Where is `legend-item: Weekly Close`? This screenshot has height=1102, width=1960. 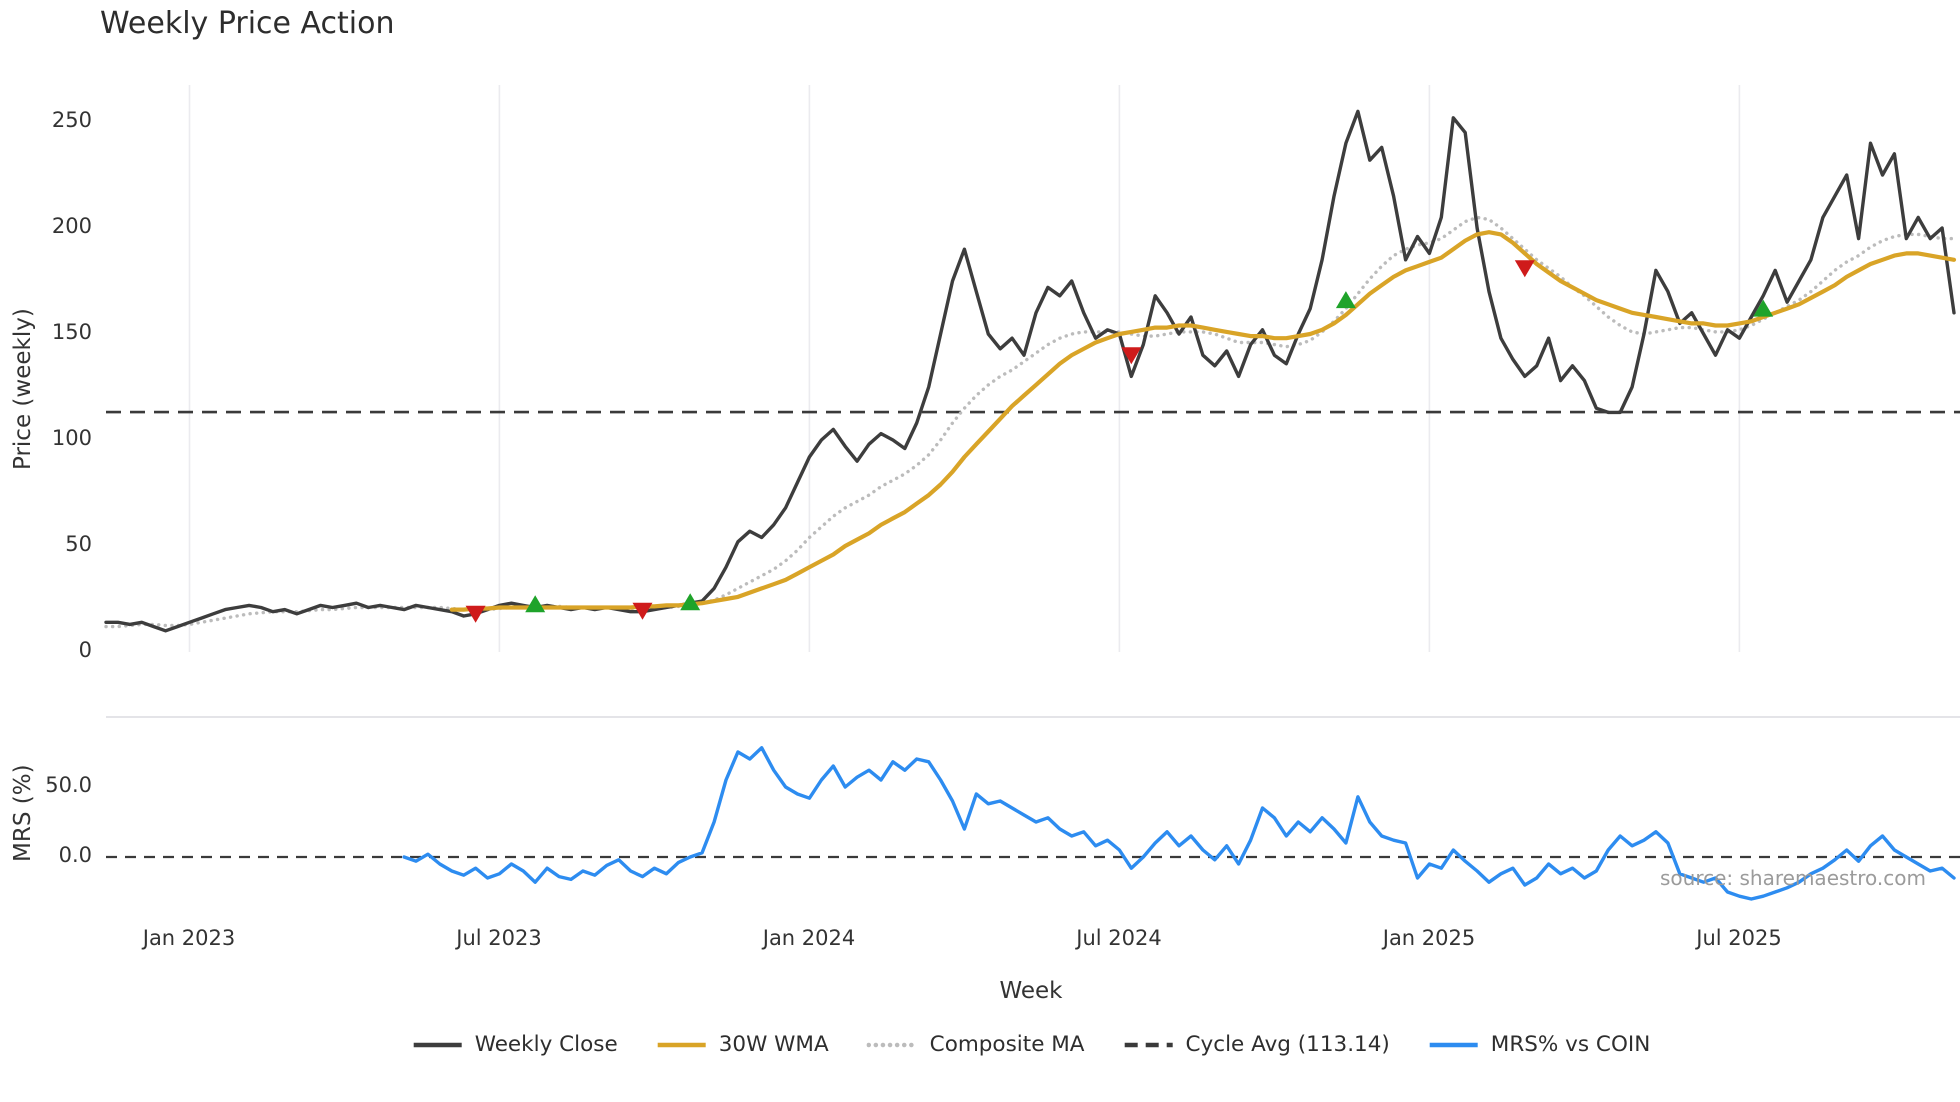 legend-item: Weekly Close is located at coordinates (515, 1044).